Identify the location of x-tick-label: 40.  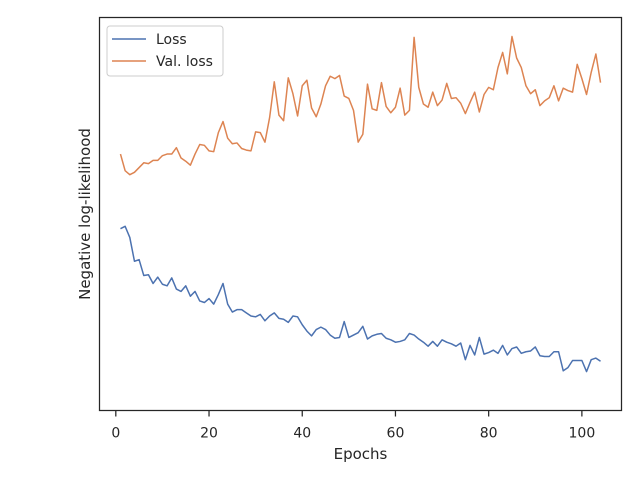
(302, 434).